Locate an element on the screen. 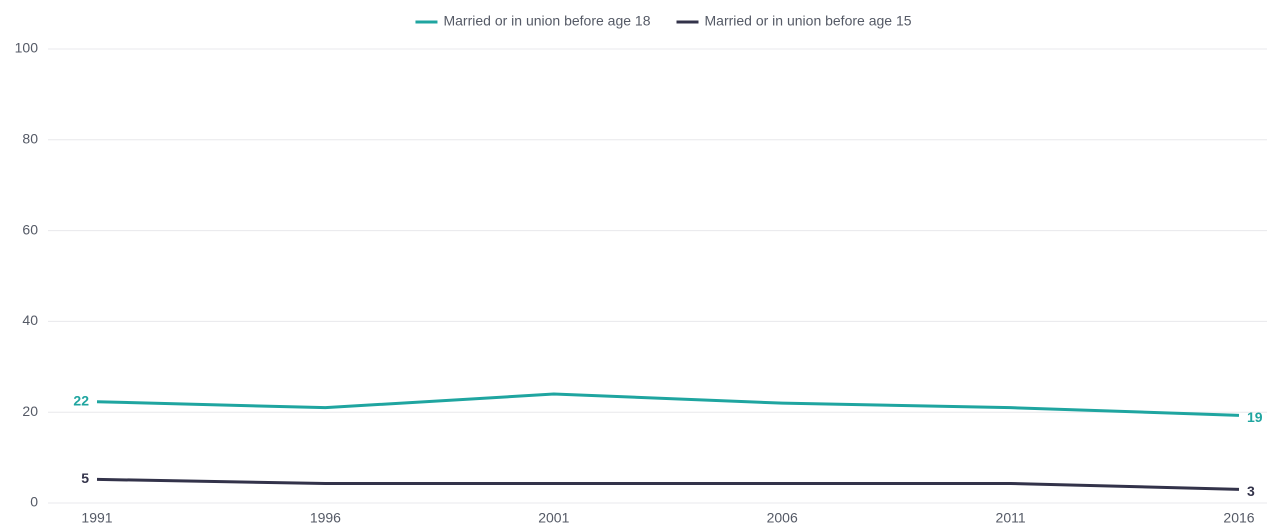 This screenshot has height=526, width=1267. x-tick-label: 2011 is located at coordinates (1011, 518).